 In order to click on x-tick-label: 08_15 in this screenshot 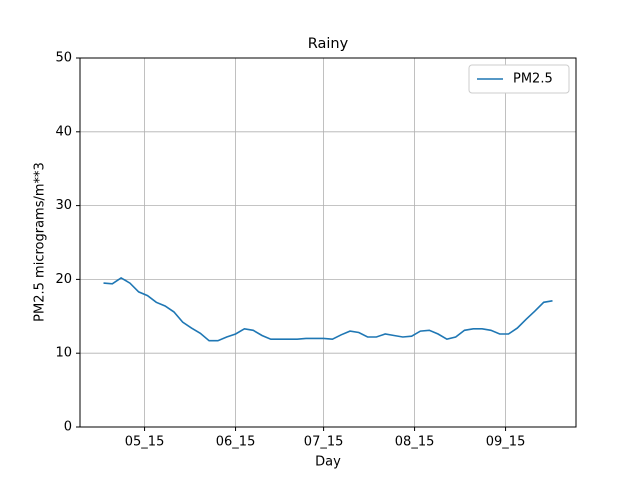, I will do `click(415, 442)`.